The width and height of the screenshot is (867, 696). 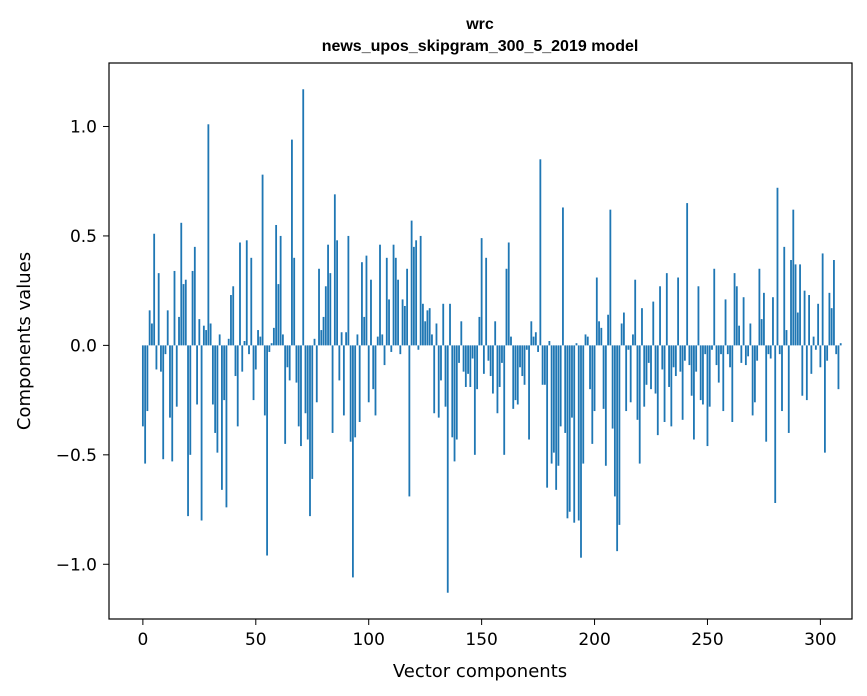 I want to click on x-tick-label: 100, so click(x=368, y=640).